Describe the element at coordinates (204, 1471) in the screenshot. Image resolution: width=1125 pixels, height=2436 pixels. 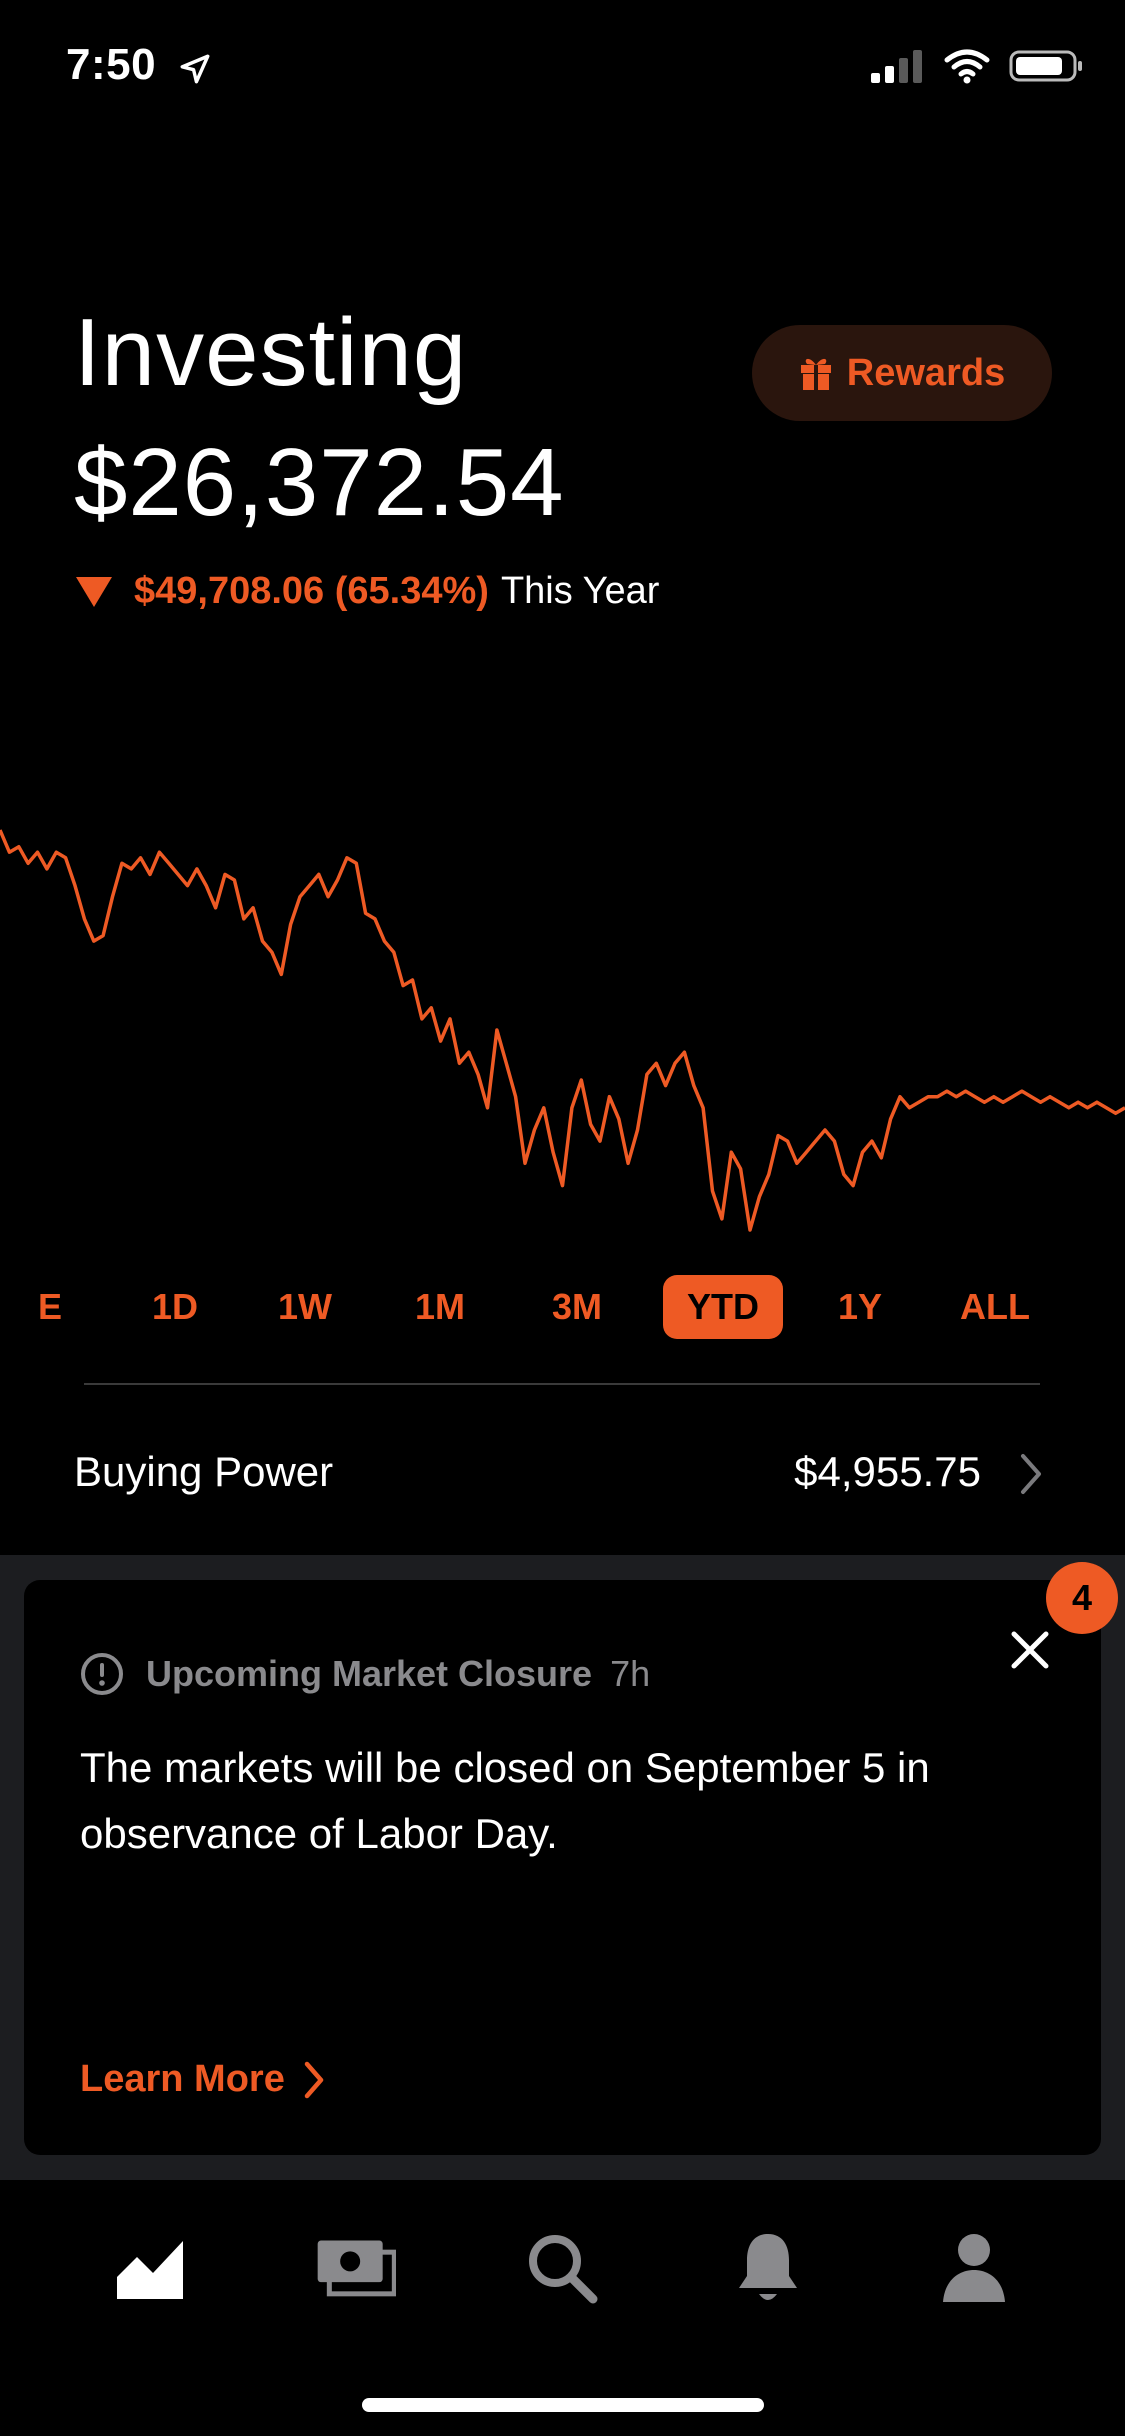
I see `buying-power-label: Buying Power` at that location.